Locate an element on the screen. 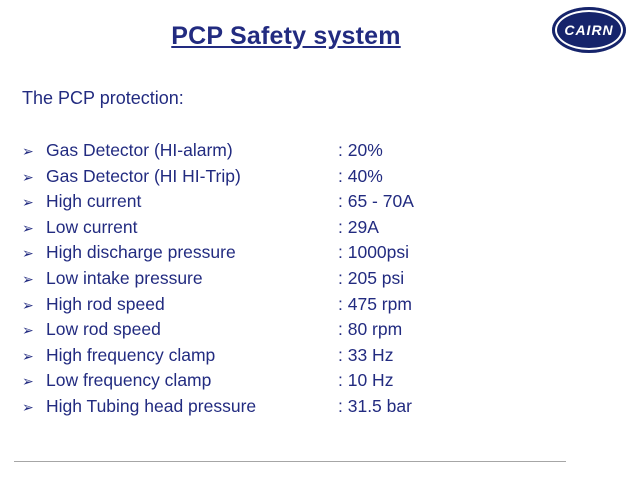 Image resolution: width=638 pixels, height=478 pixels. list-item: ➢ High Tubing head pressure : 31.5 bar is located at coordinates (302, 409).